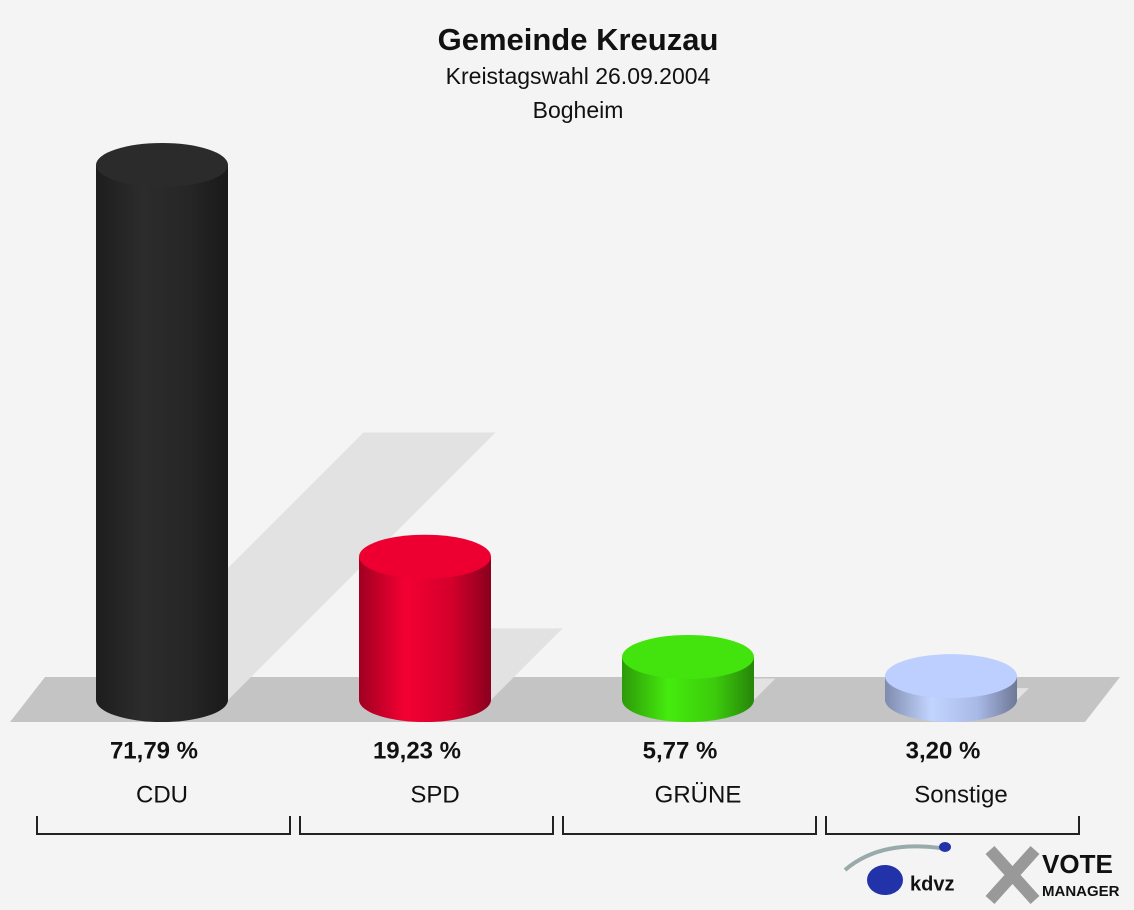 The height and width of the screenshot is (910, 1134). I want to click on category-label: SPD, so click(434, 794).